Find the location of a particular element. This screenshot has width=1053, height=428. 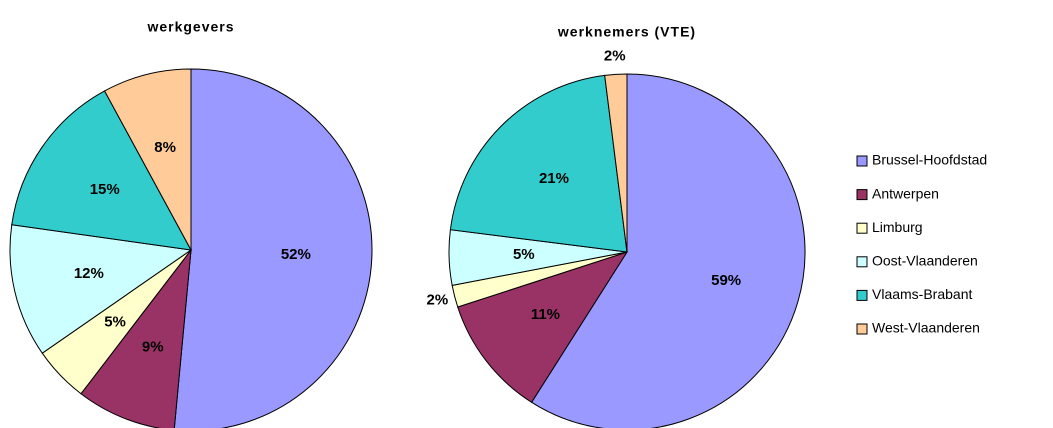

chart-title: werknemers (VTE) is located at coordinates (626, 32).